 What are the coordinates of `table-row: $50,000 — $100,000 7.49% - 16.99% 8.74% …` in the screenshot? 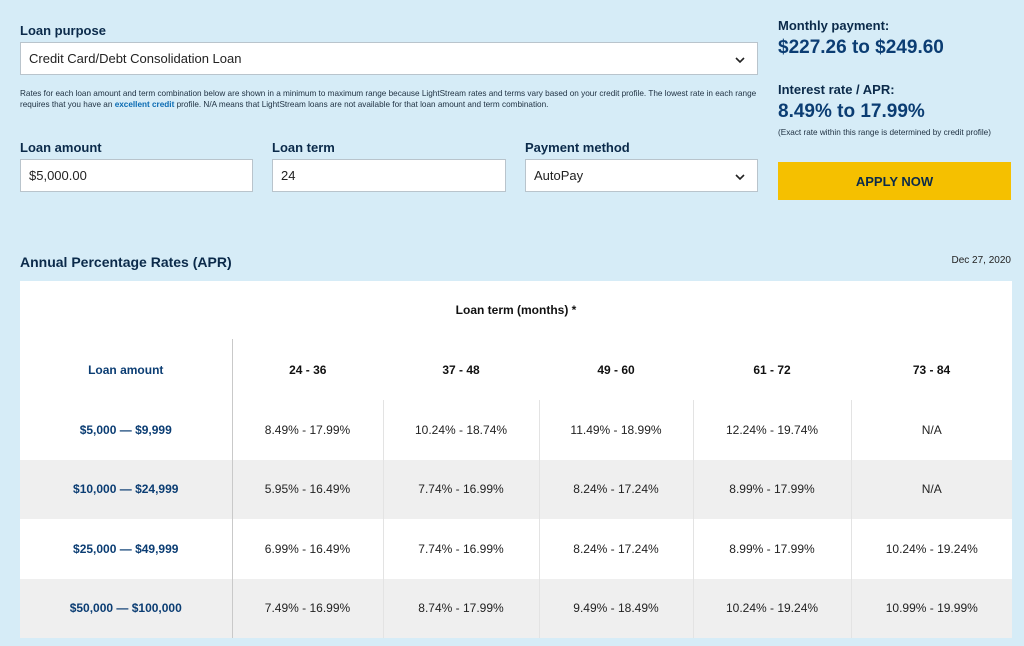 It's located at (516, 608).